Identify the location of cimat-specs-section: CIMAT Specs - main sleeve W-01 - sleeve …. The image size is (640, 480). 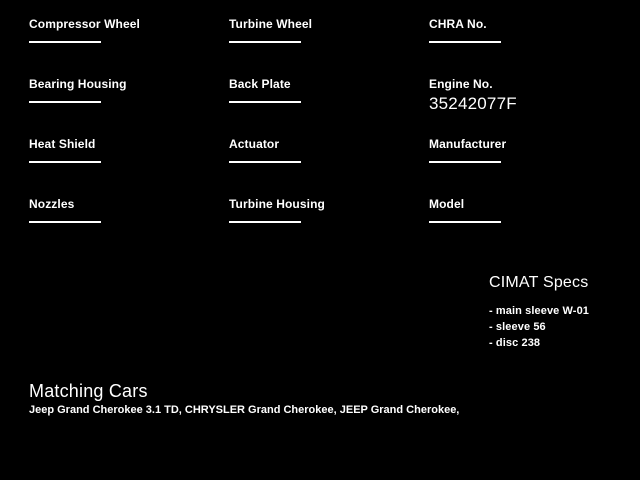
(561, 312).